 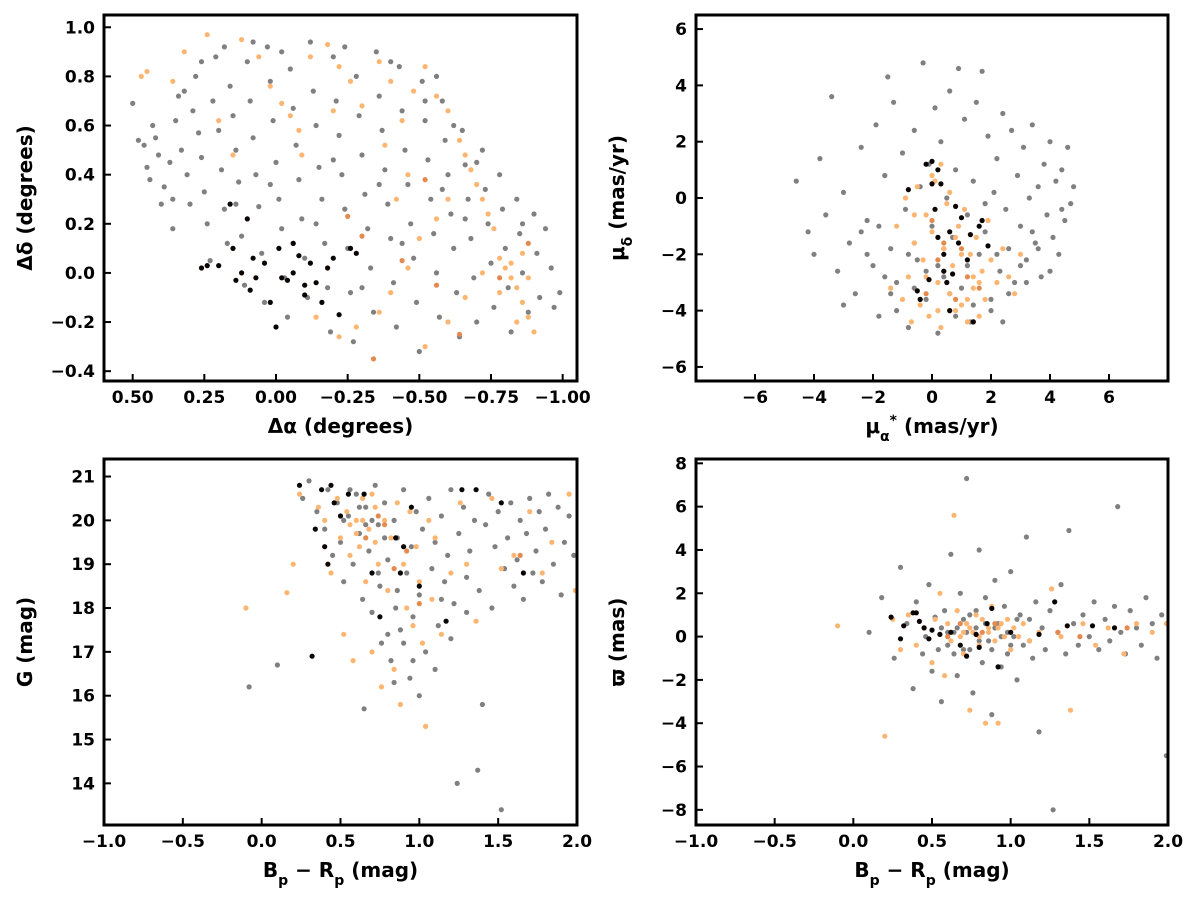 What do you see at coordinates (1089, 842) in the screenshot?
I see `x-tick-label: 1.5` at bounding box center [1089, 842].